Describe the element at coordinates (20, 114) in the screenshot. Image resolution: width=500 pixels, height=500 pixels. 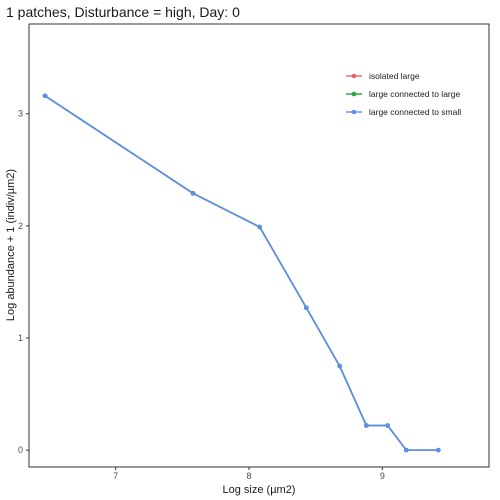
I see `y-tick-label: 3` at that location.